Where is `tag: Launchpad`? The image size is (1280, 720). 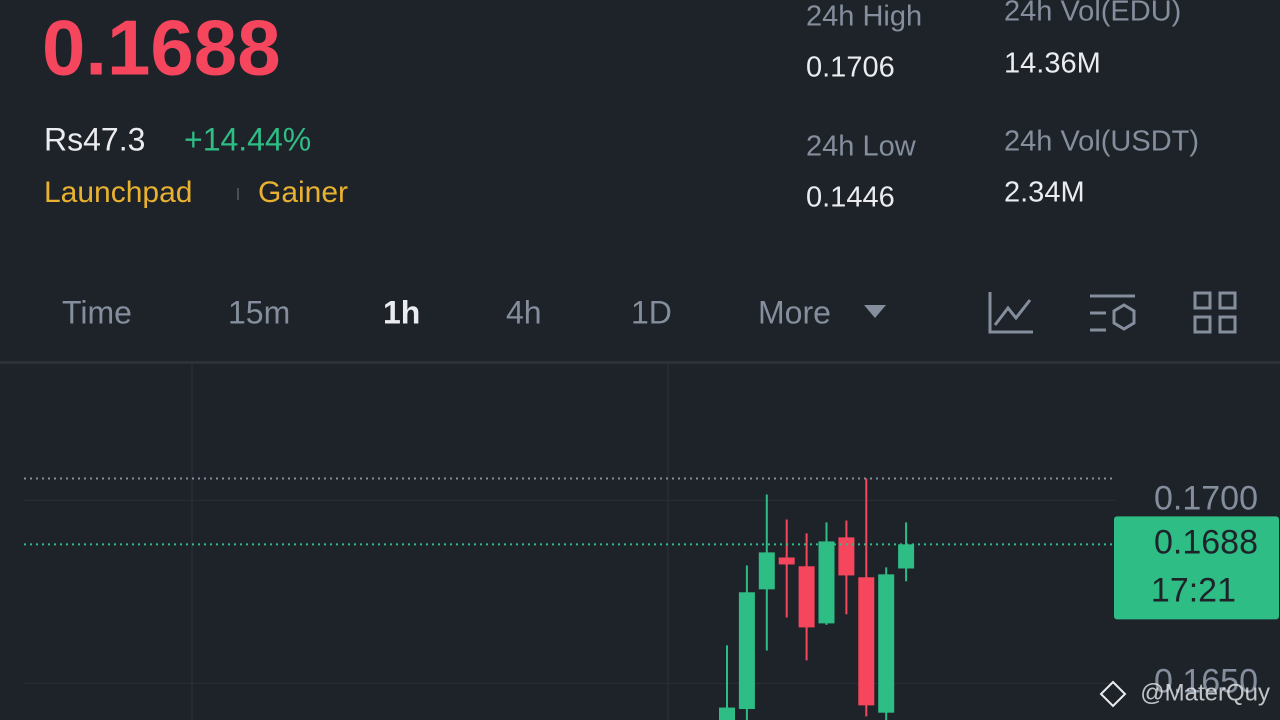 tag: Launchpad is located at coordinates (118, 192).